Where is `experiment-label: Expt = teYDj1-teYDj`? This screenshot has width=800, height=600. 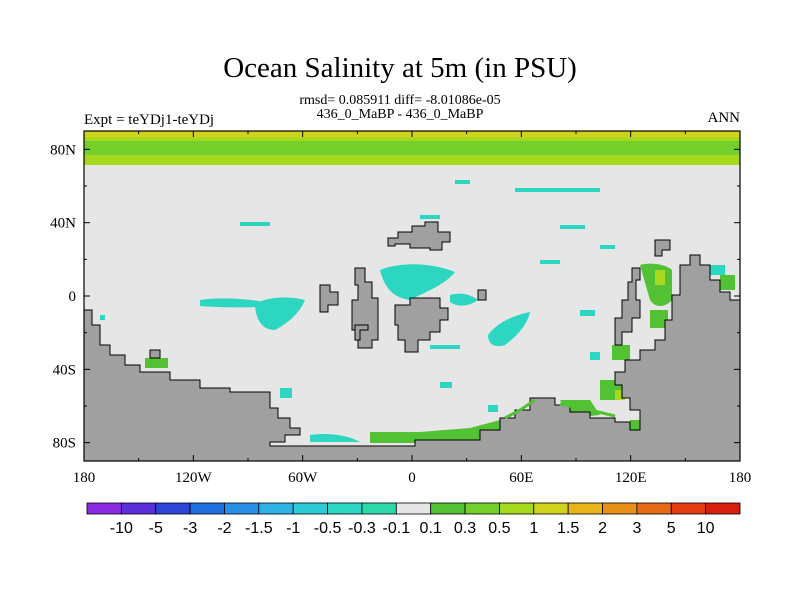
experiment-label: Expt = teYDj1-teYDj is located at coordinates (149, 120).